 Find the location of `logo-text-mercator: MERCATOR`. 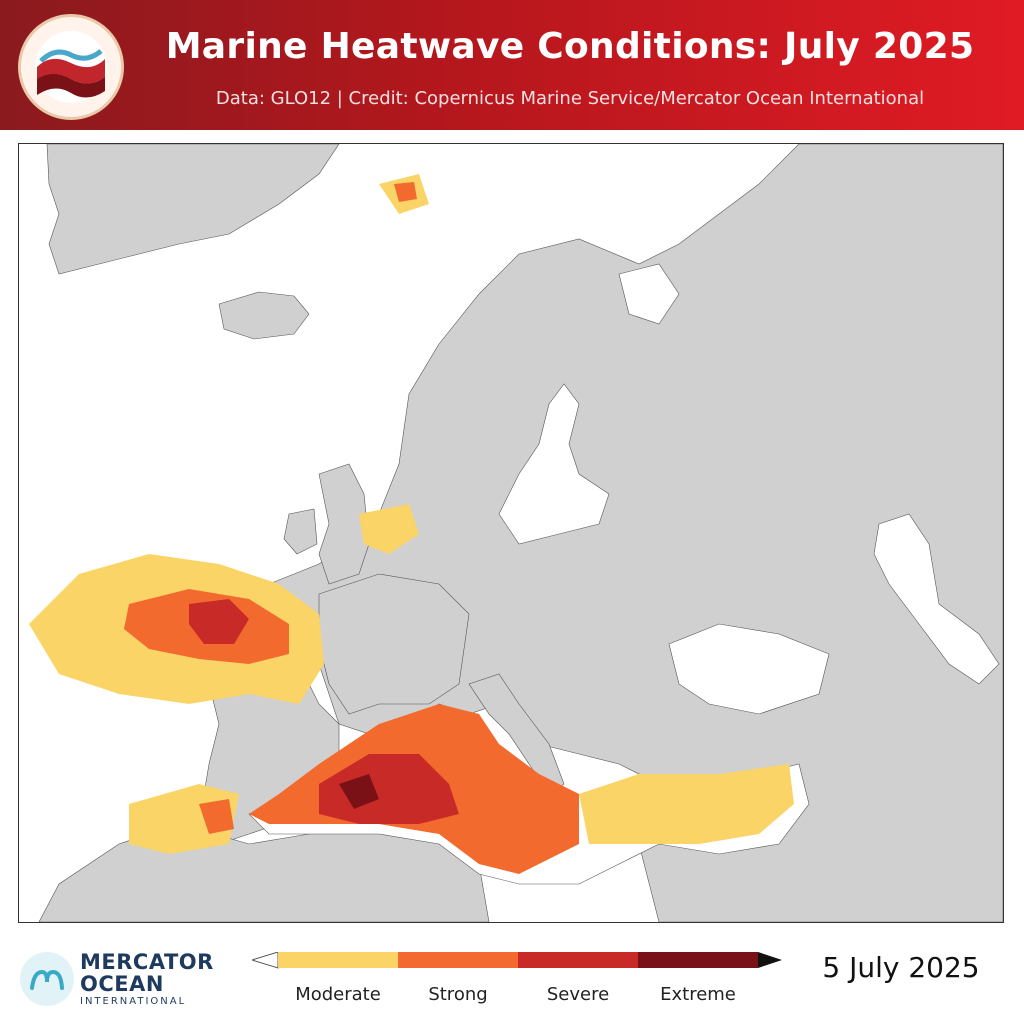

logo-text-mercator: MERCATOR is located at coordinates (147, 962).